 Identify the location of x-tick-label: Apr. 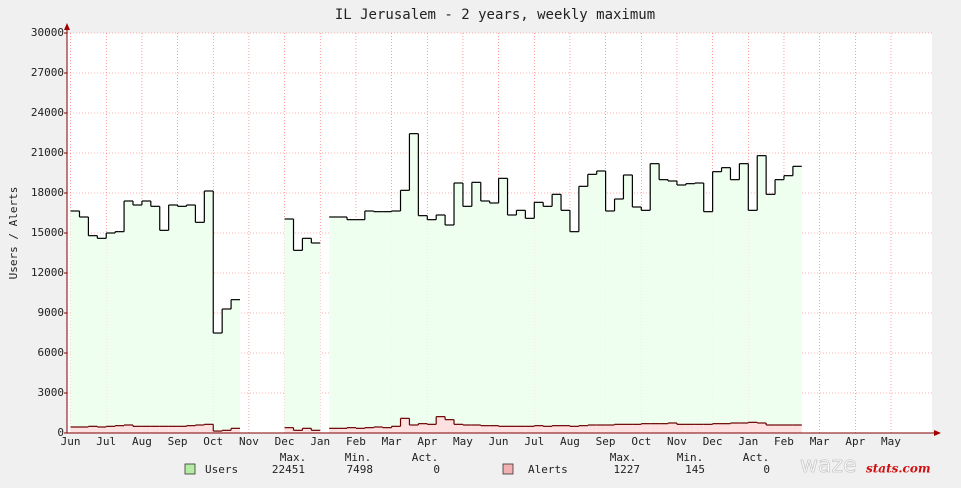
(427, 441).